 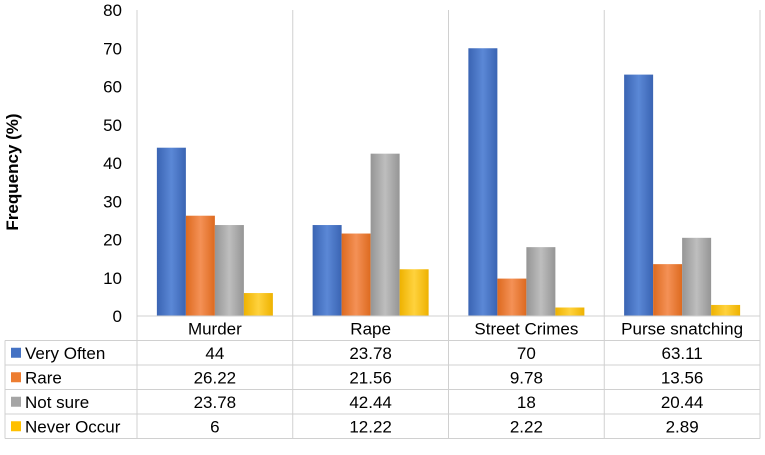 What do you see at coordinates (112, 240) in the screenshot?
I see `y-tick-label: 20` at bounding box center [112, 240].